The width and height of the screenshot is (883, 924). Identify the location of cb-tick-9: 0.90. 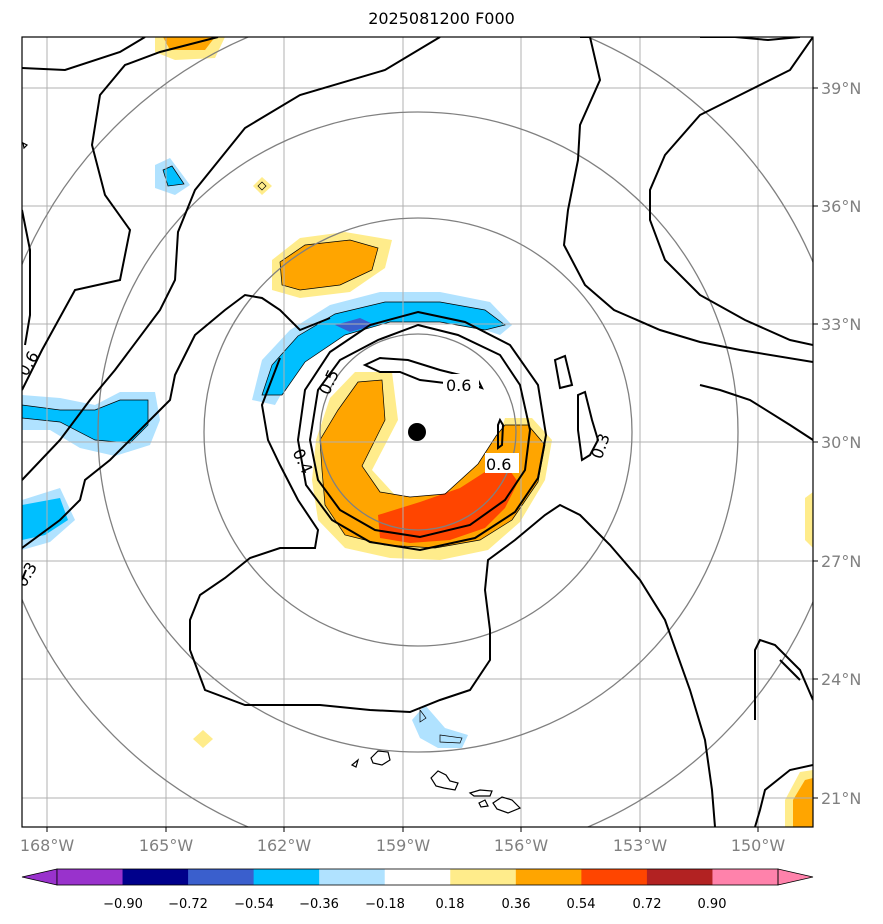
(712, 904).